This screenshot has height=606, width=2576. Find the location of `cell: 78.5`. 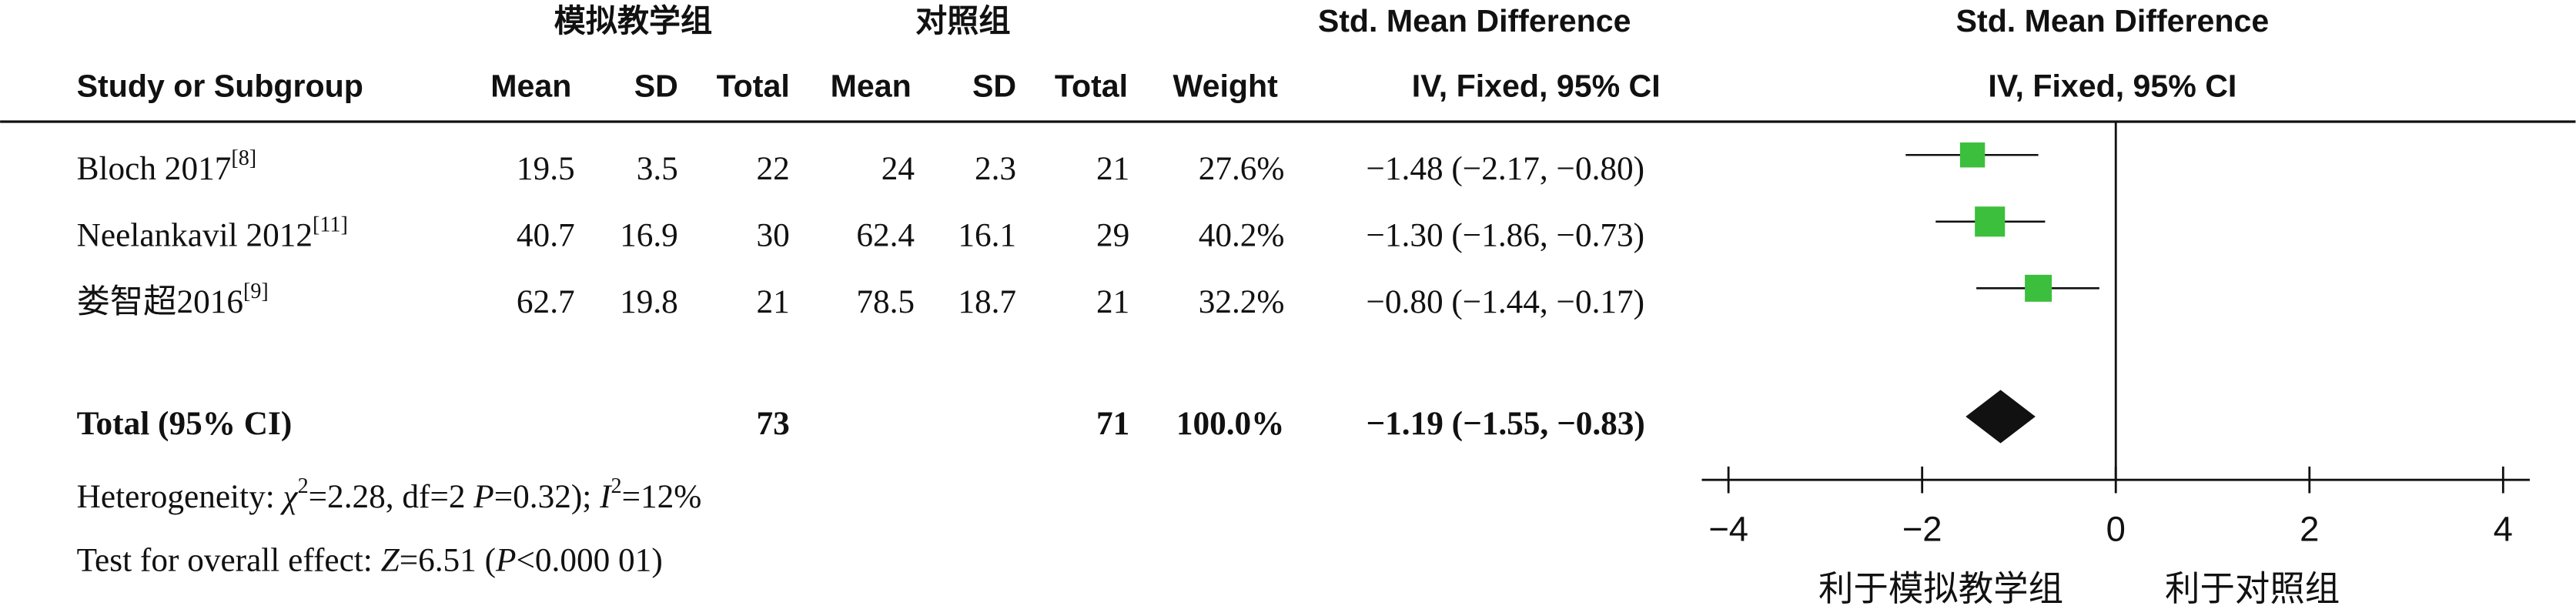

cell: 78.5 is located at coordinates (885, 301).